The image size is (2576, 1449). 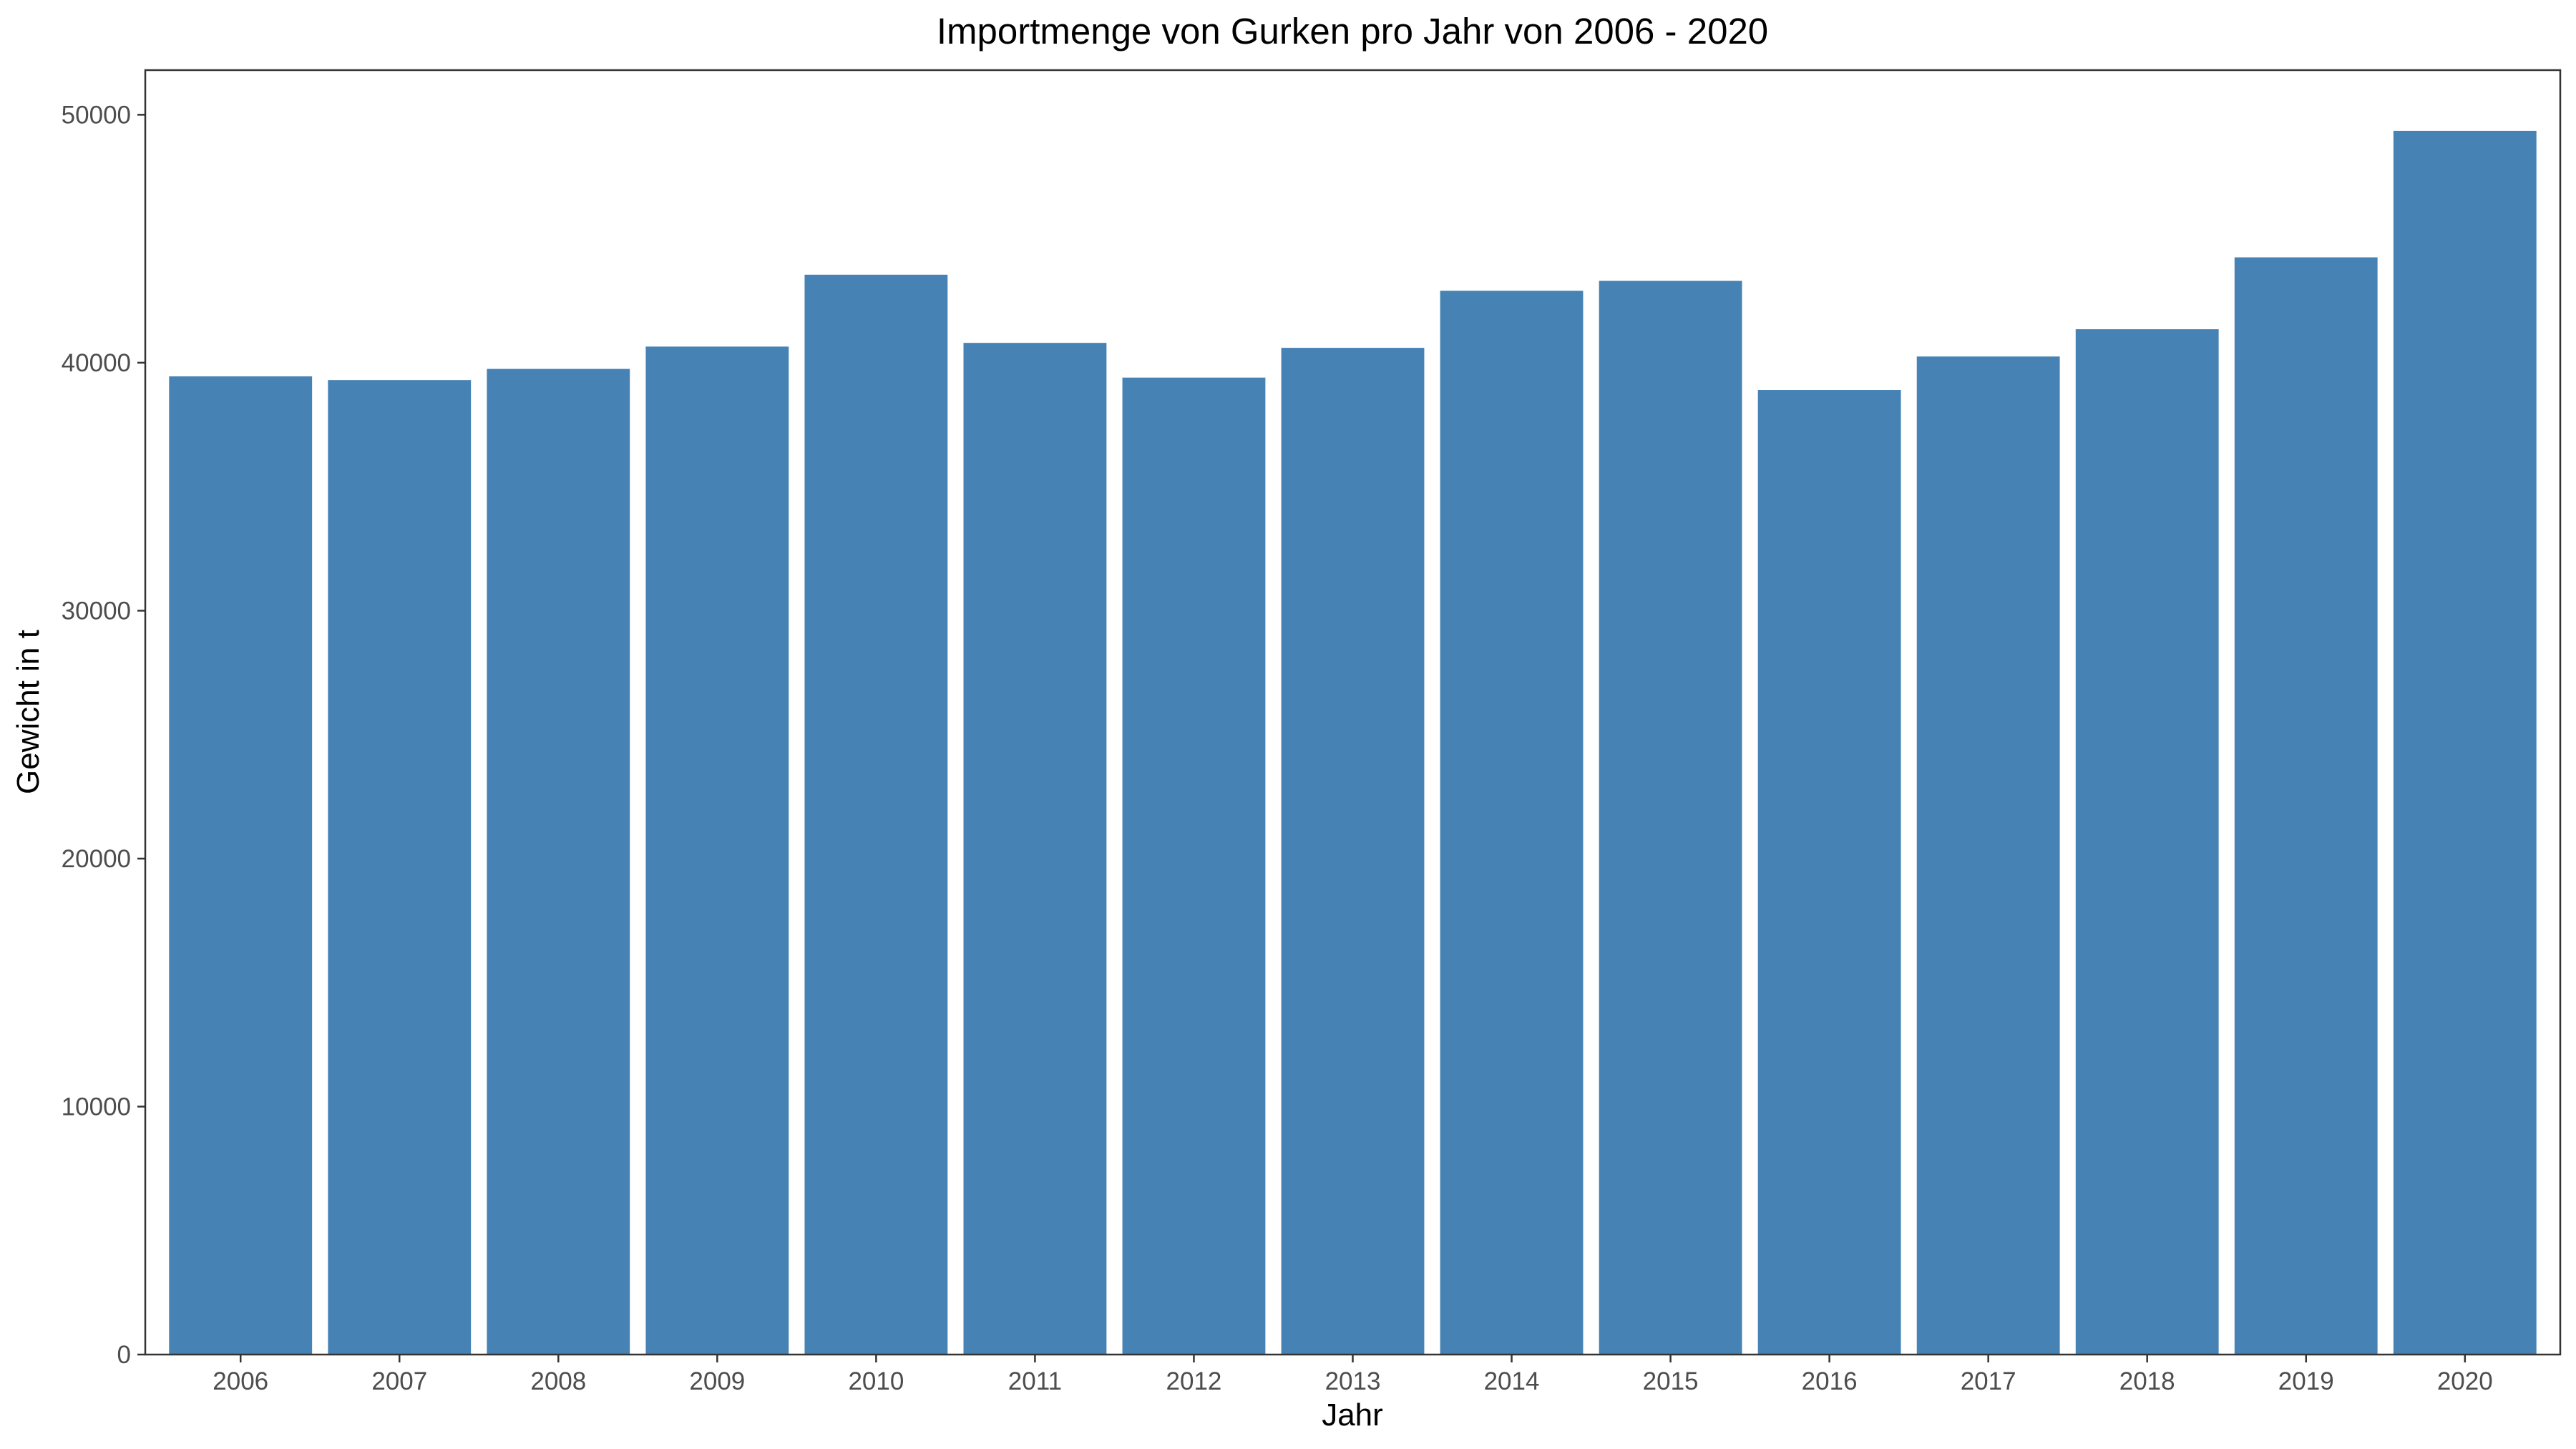 I want to click on y-tick-label: 40000, so click(x=96, y=363).